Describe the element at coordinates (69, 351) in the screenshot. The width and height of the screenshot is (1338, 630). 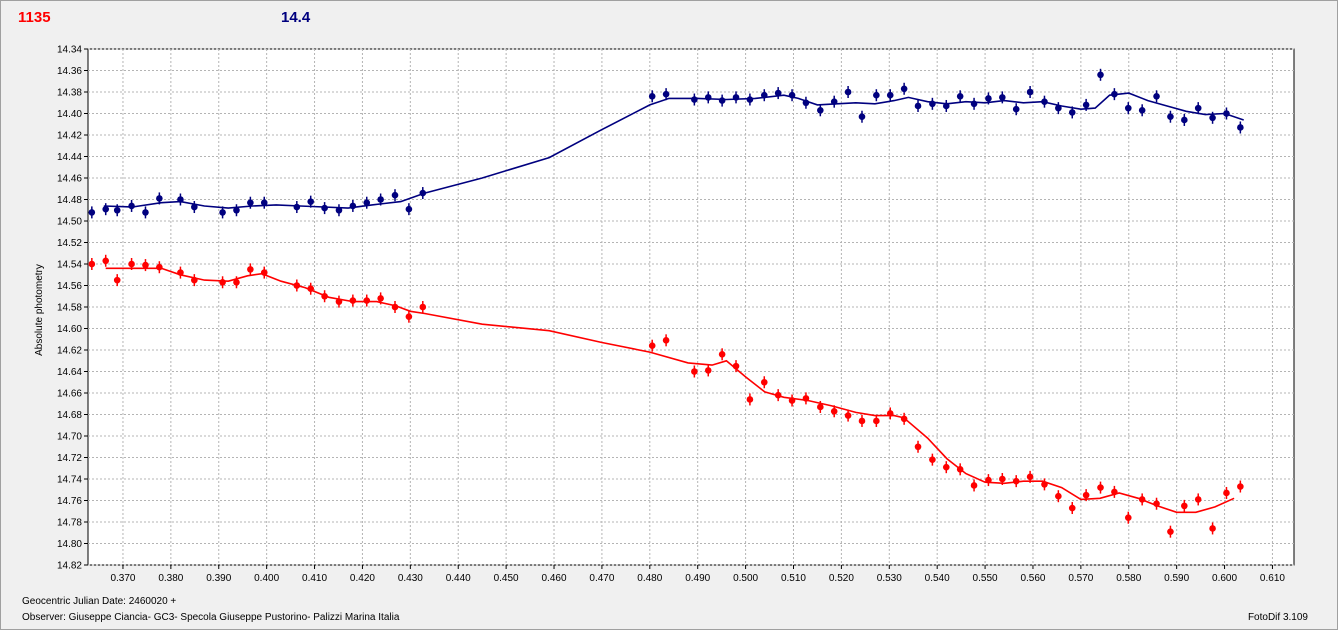
I see `y-tick-label: 14.62` at that location.